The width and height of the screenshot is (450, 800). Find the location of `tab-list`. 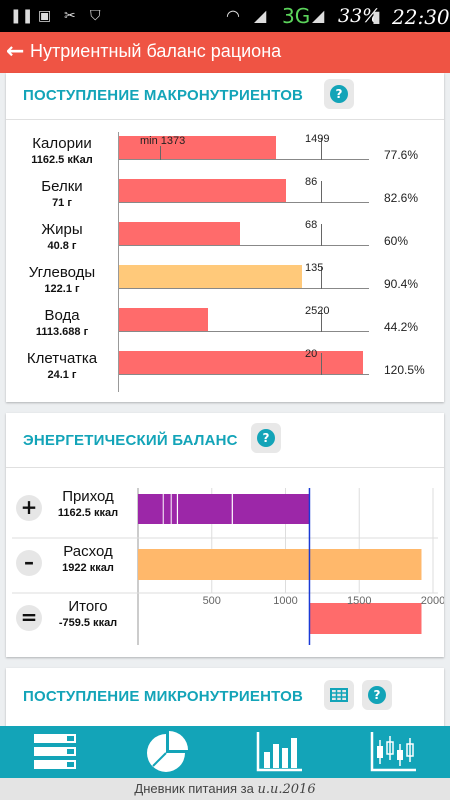

tab-list is located at coordinates (56, 752).